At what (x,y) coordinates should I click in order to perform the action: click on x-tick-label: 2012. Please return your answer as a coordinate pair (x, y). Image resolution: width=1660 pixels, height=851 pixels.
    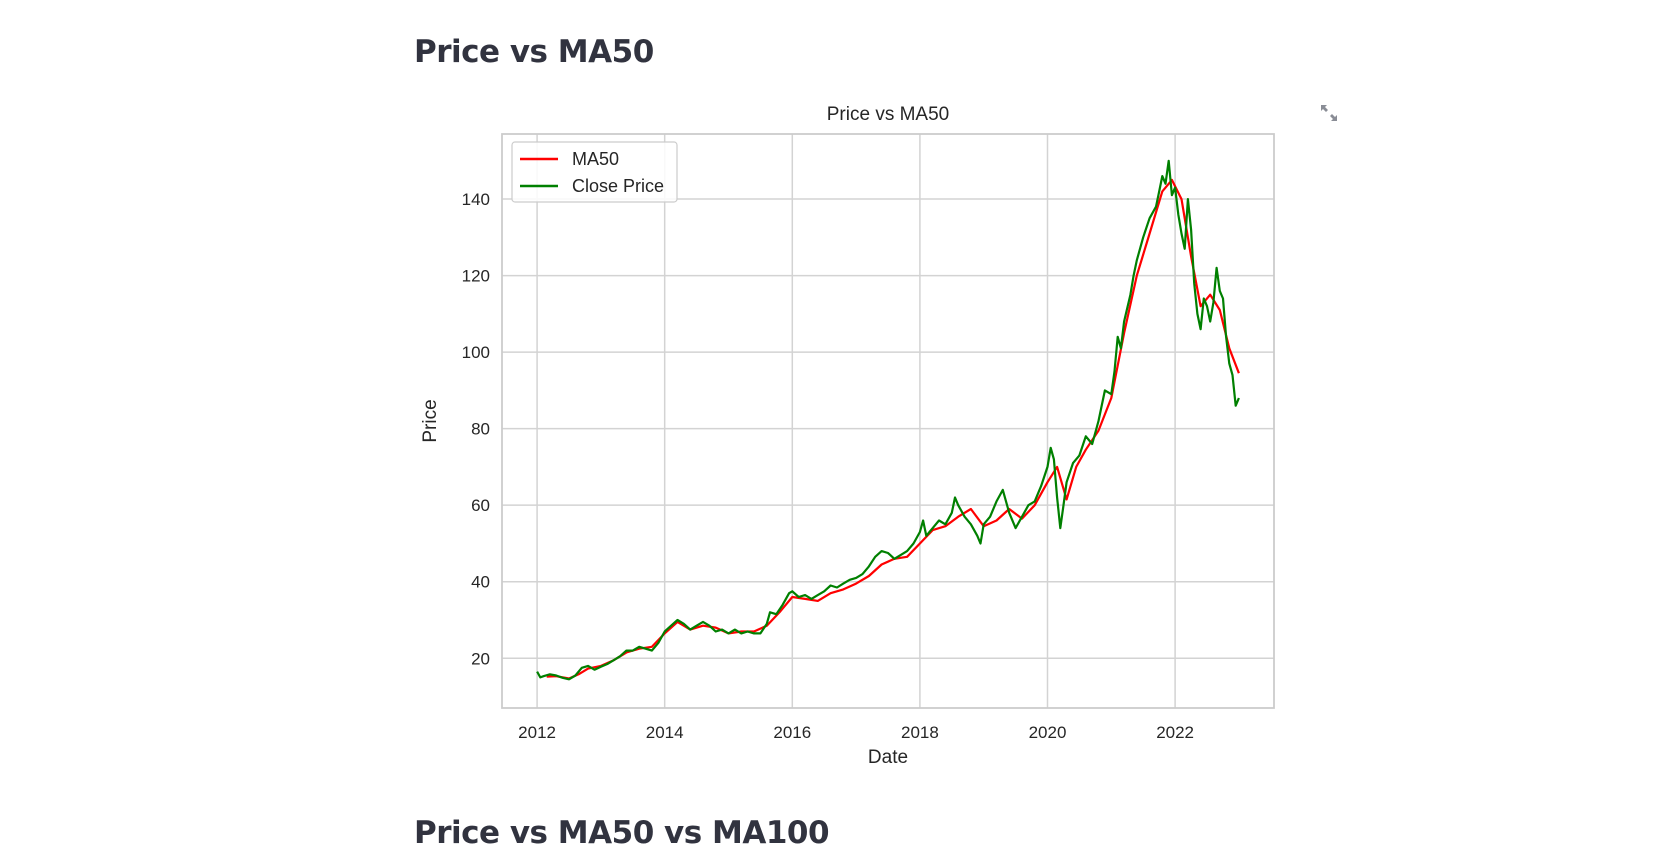
    Looking at the image, I should click on (537, 732).